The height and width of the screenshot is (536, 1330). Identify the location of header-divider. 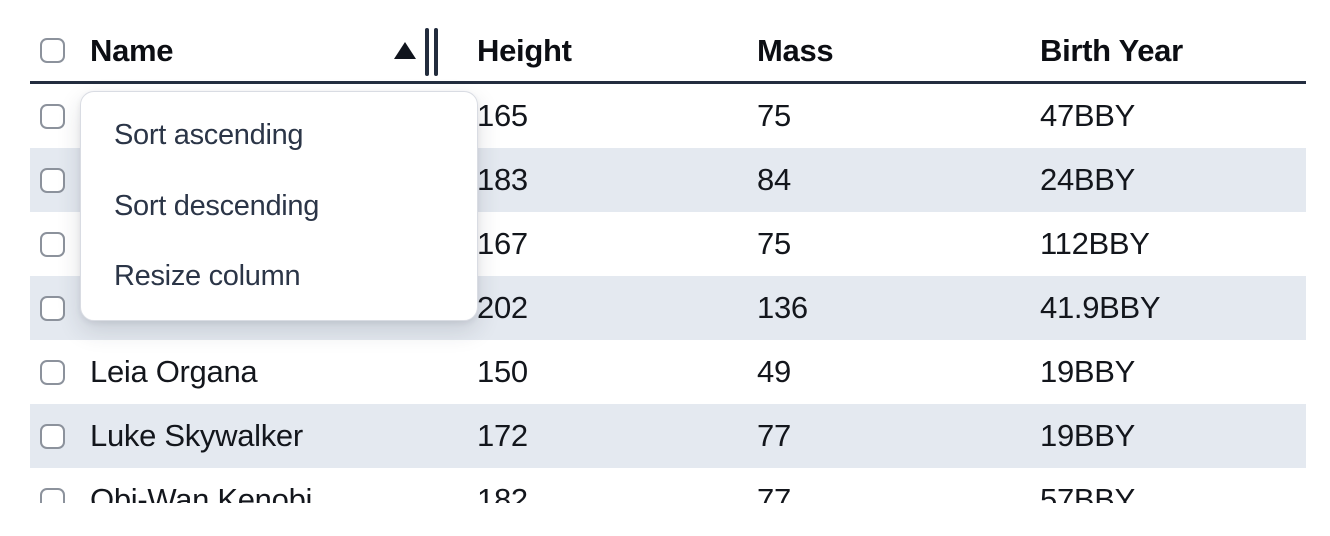
(668, 82).